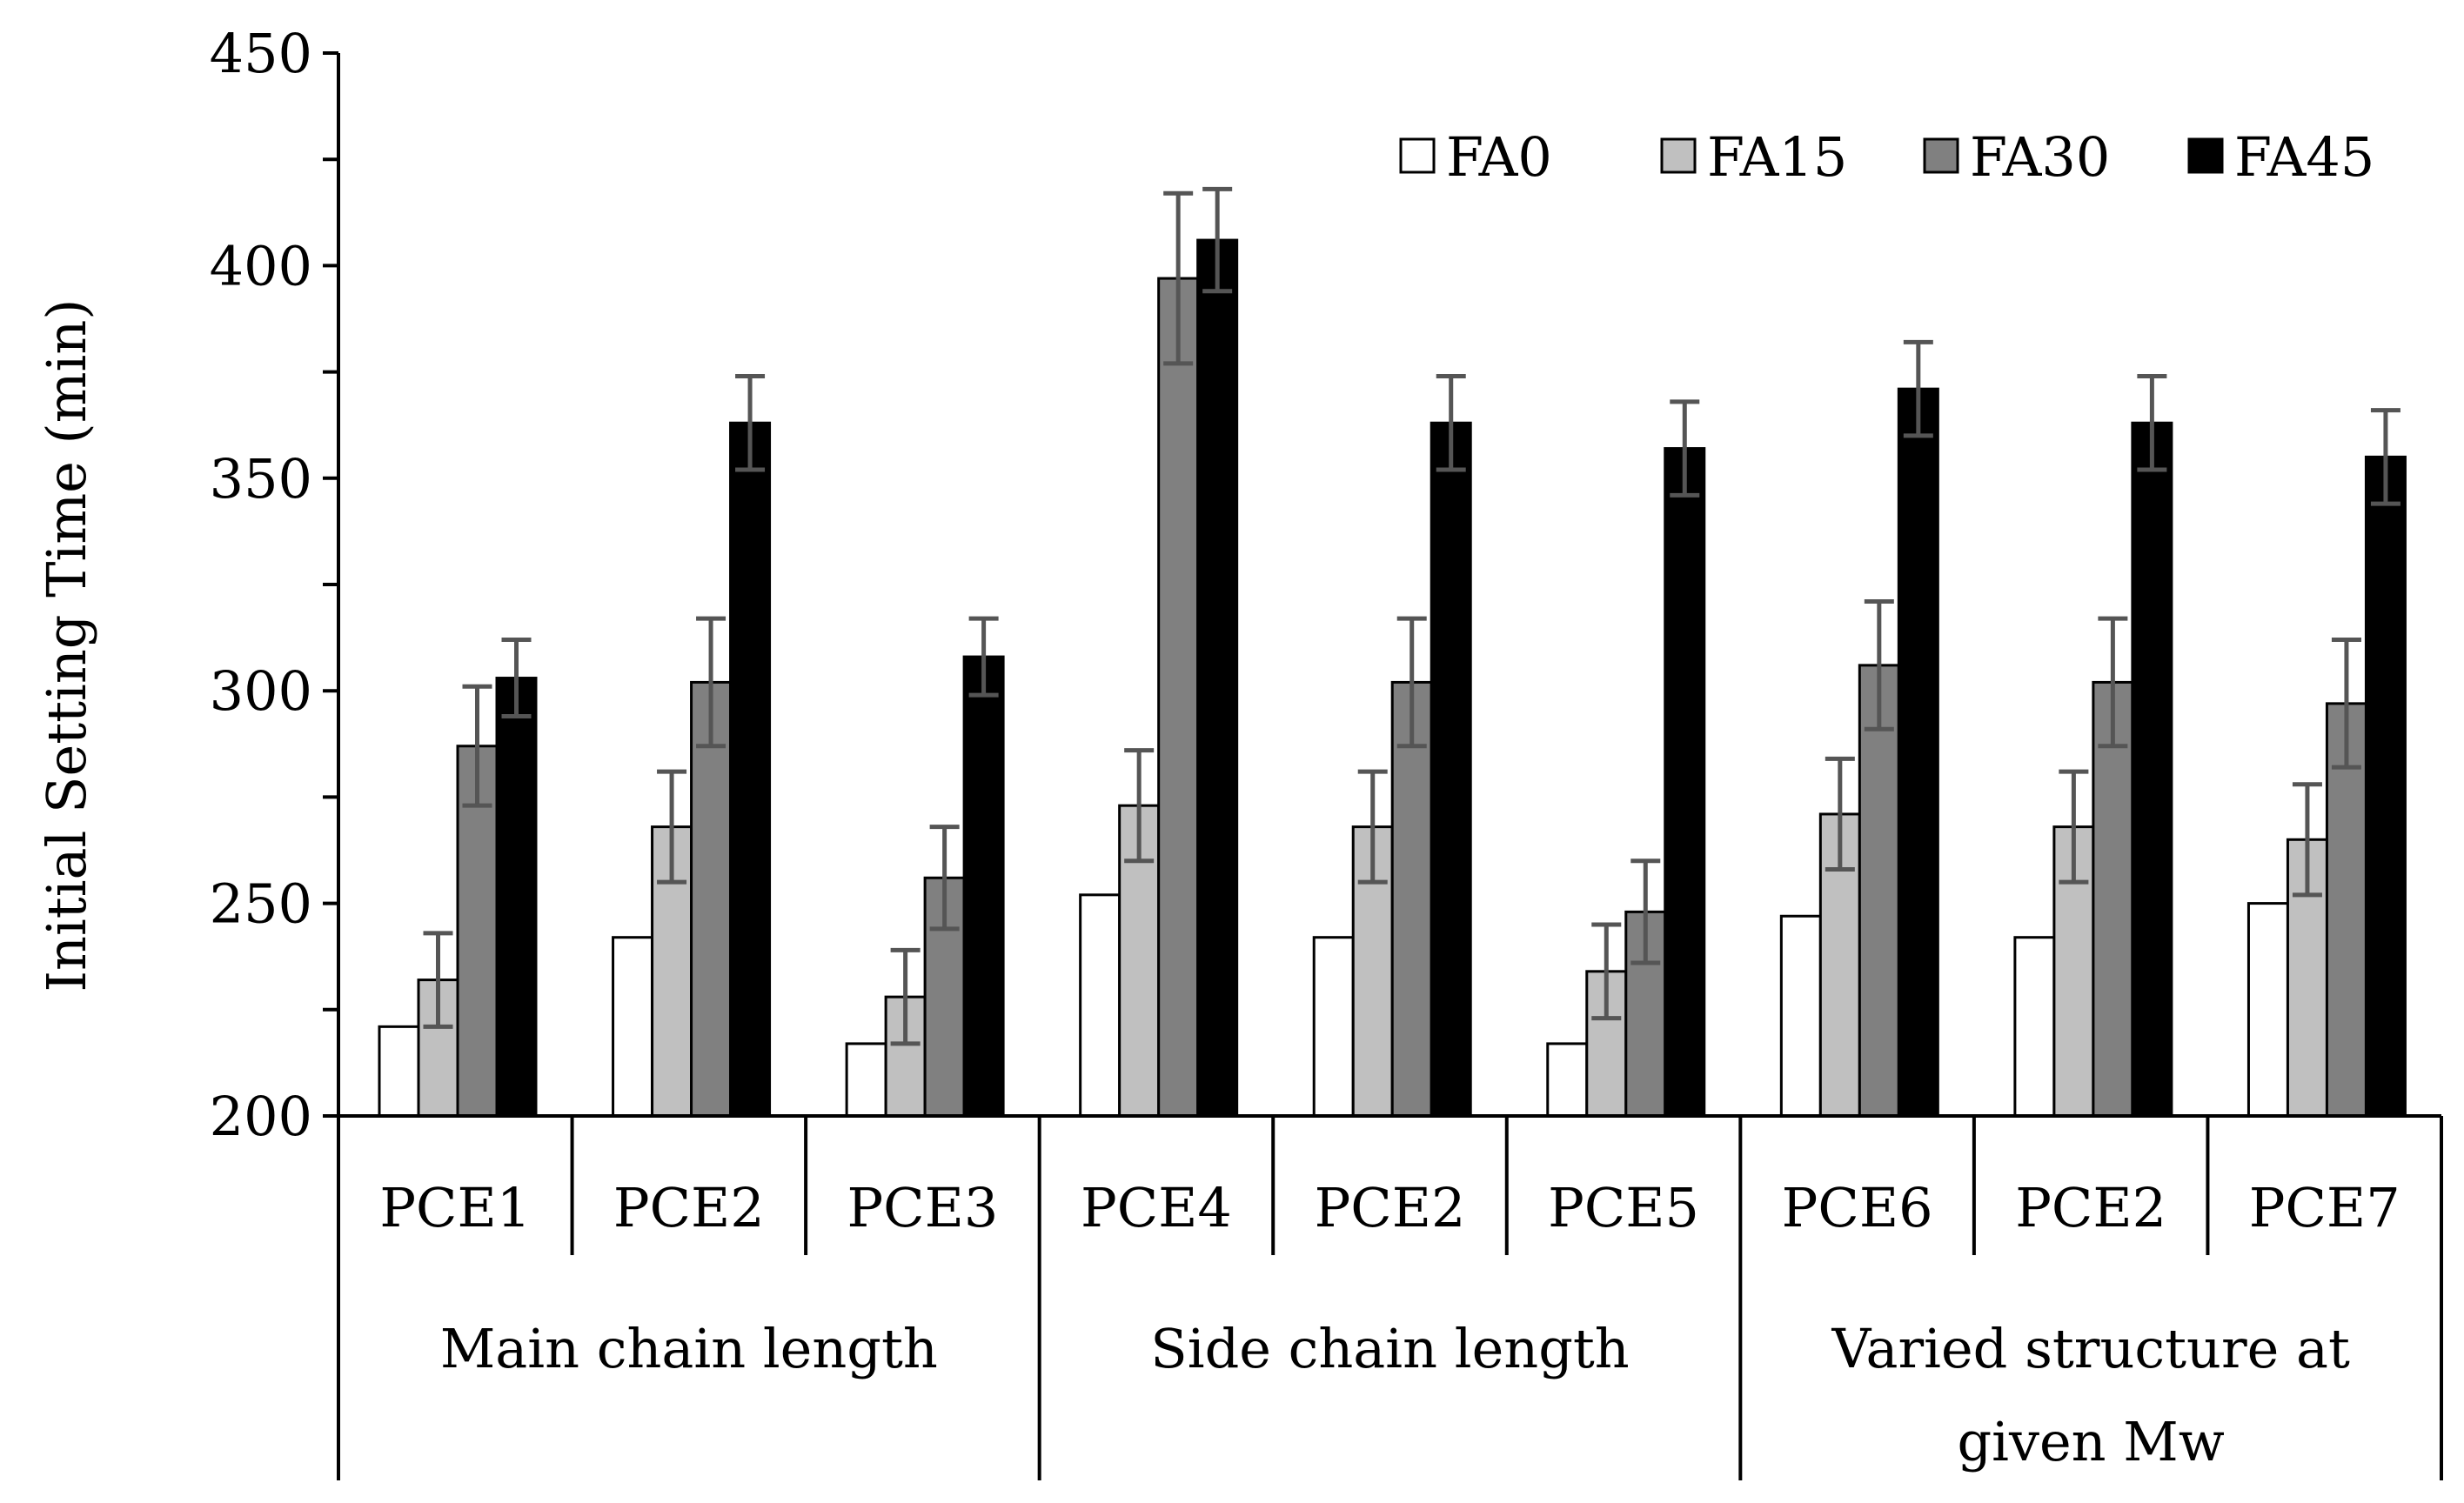 The image size is (2464, 1503). What do you see at coordinates (261, 691) in the screenshot?
I see `y-tick-label: 300` at bounding box center [261, 691].